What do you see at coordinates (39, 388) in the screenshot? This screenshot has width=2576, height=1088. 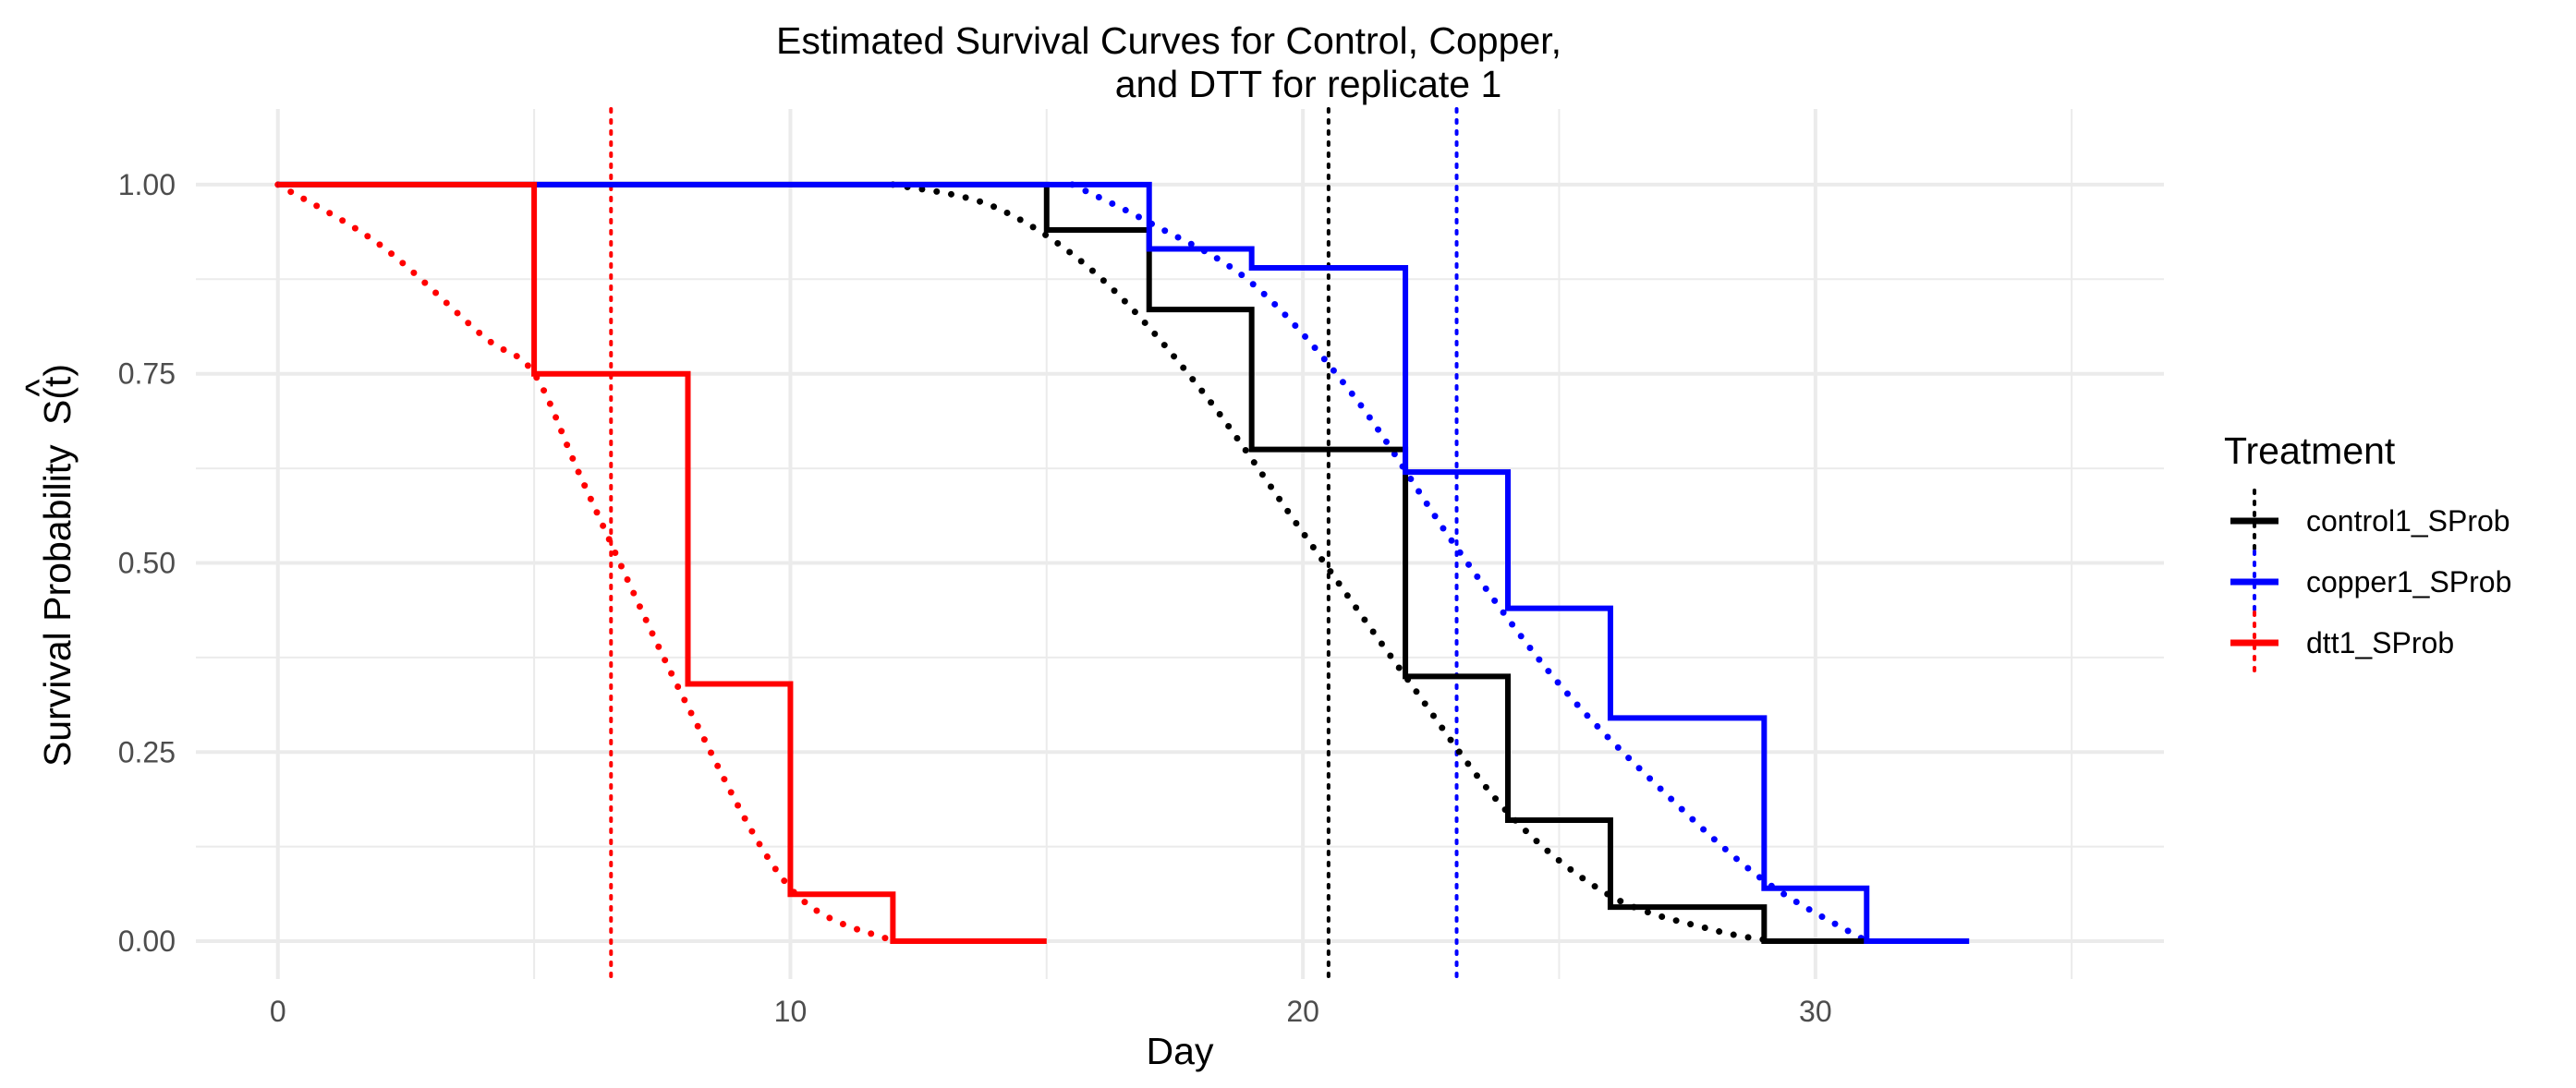 I see `y-axis-title-hat: ^` at bounding box center [39, 388].